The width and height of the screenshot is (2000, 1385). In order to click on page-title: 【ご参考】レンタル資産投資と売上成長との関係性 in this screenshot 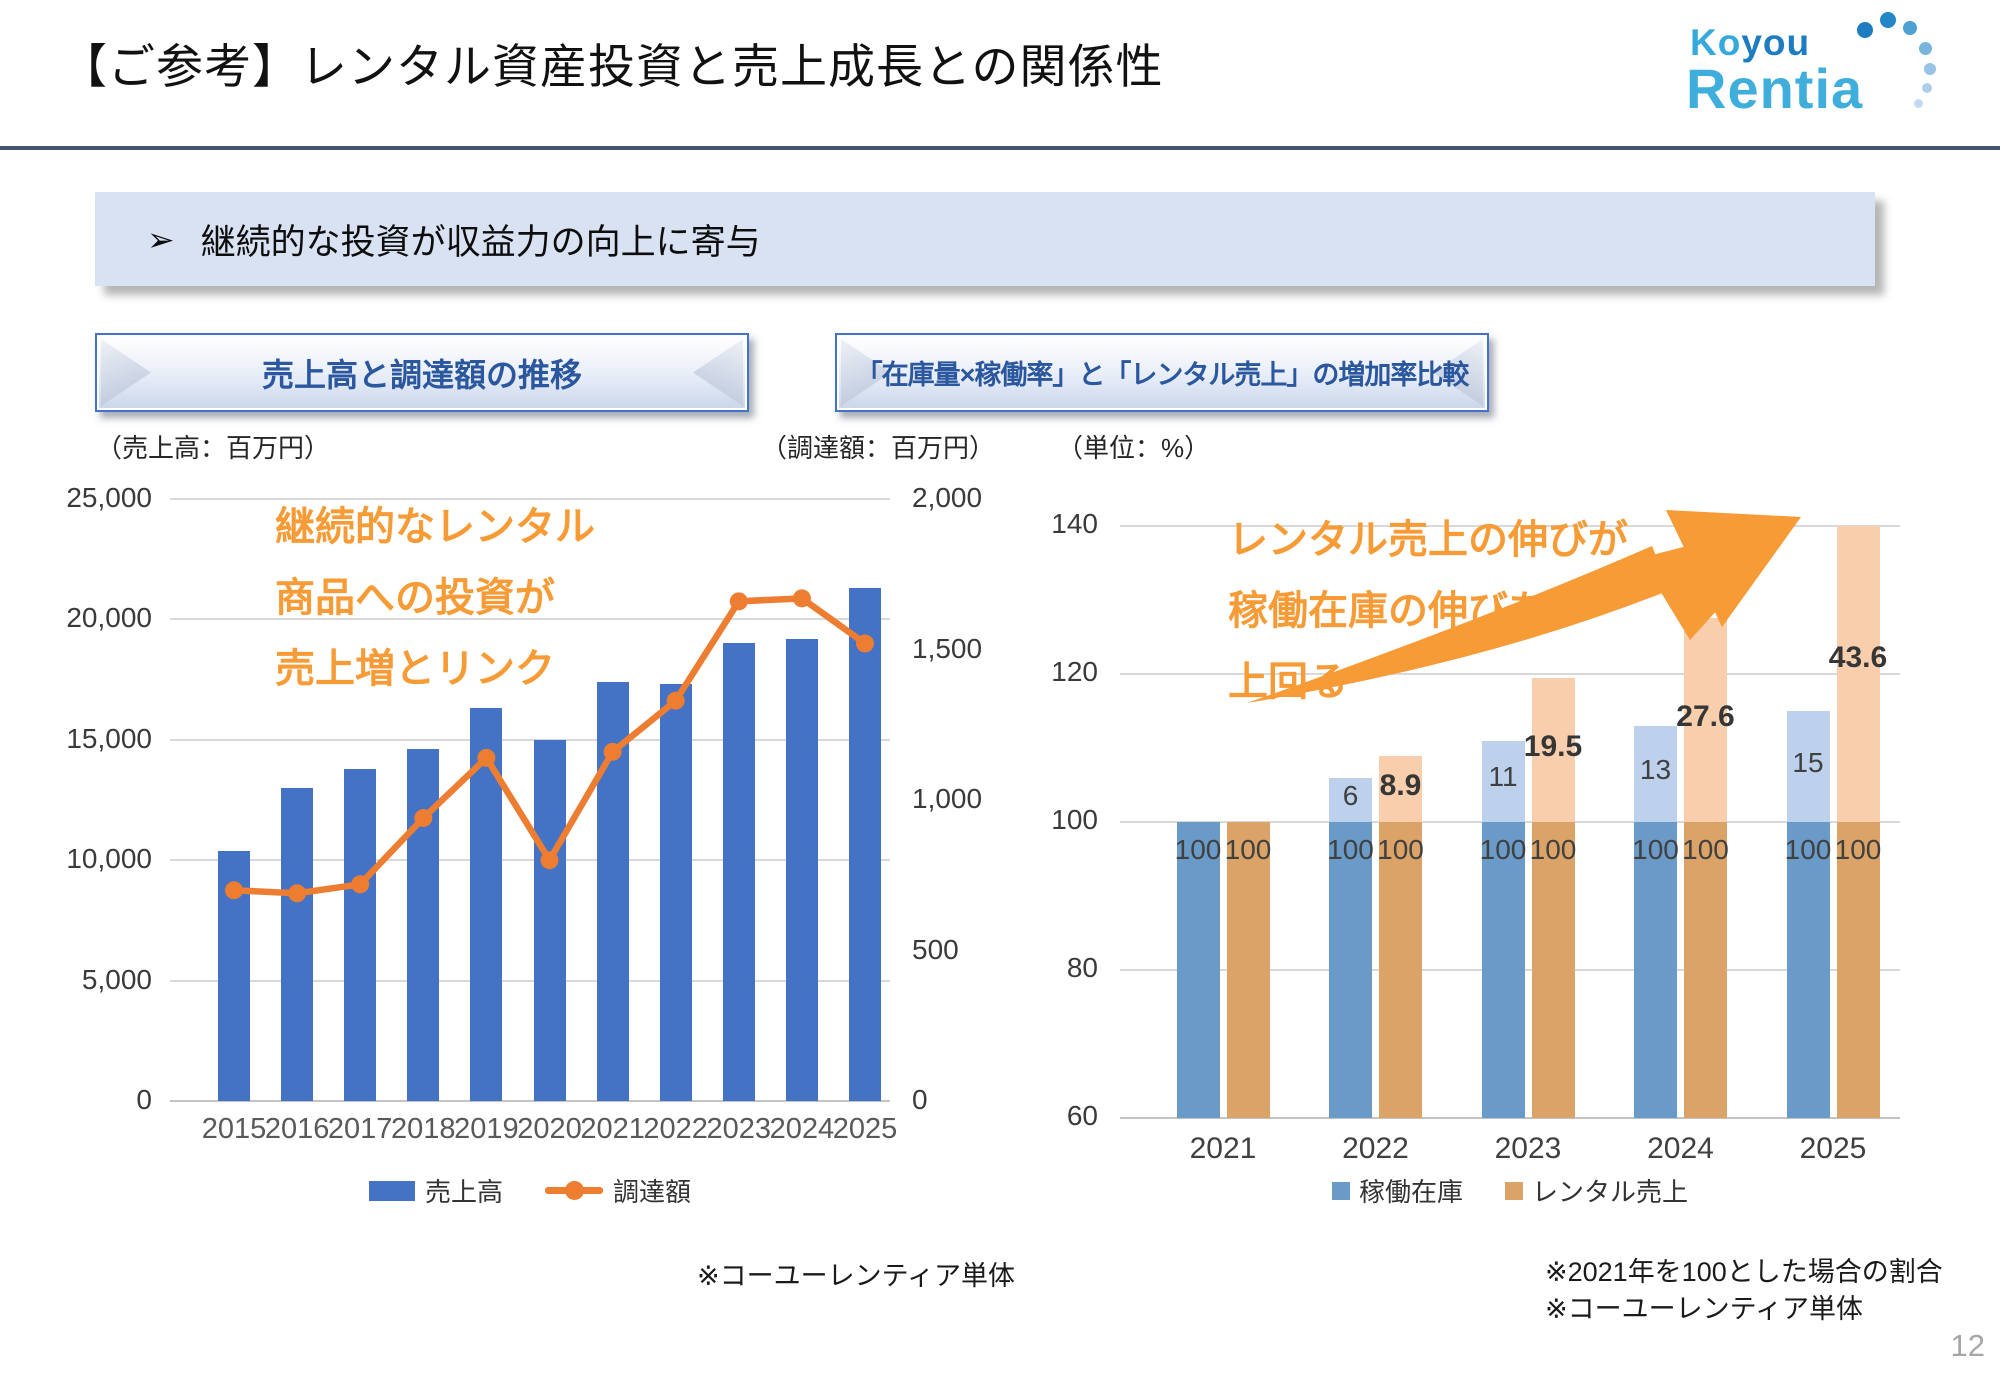, I will do `click(612, 66)`.